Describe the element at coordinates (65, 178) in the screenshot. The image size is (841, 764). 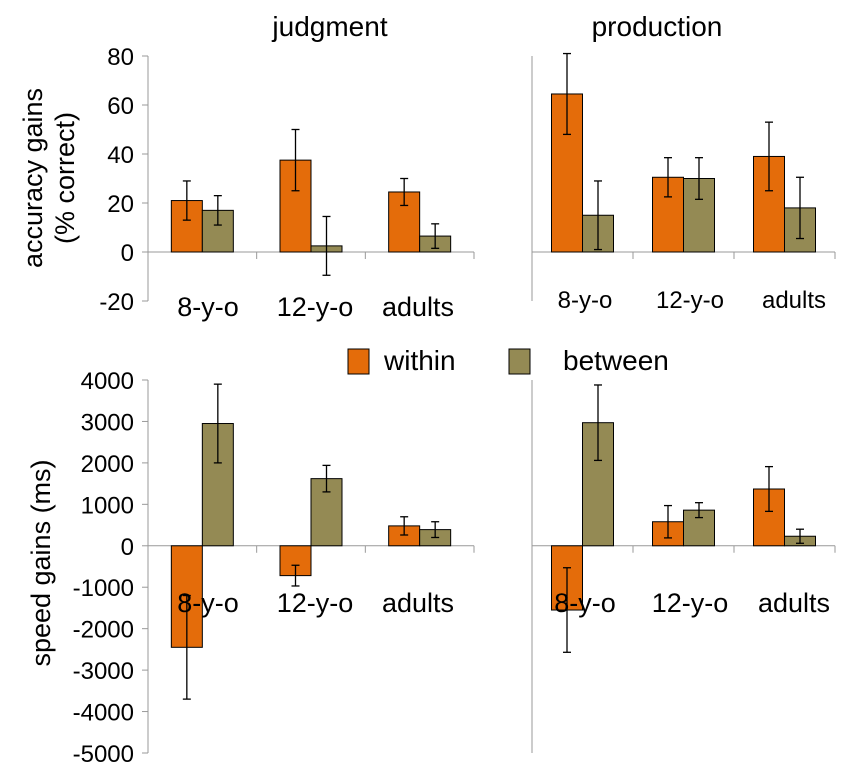
I see `y-axis-label-accuracy-line2: (% correct)` at that location.